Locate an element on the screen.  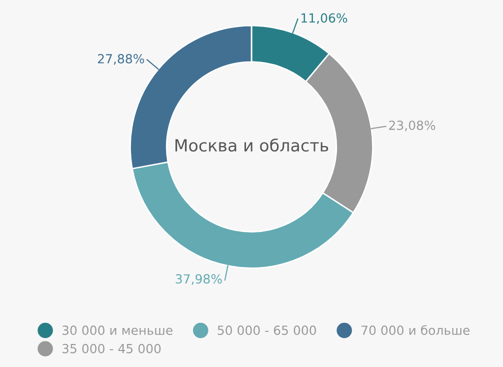
data-label: 23,08% is located at coordinates (412, 126).